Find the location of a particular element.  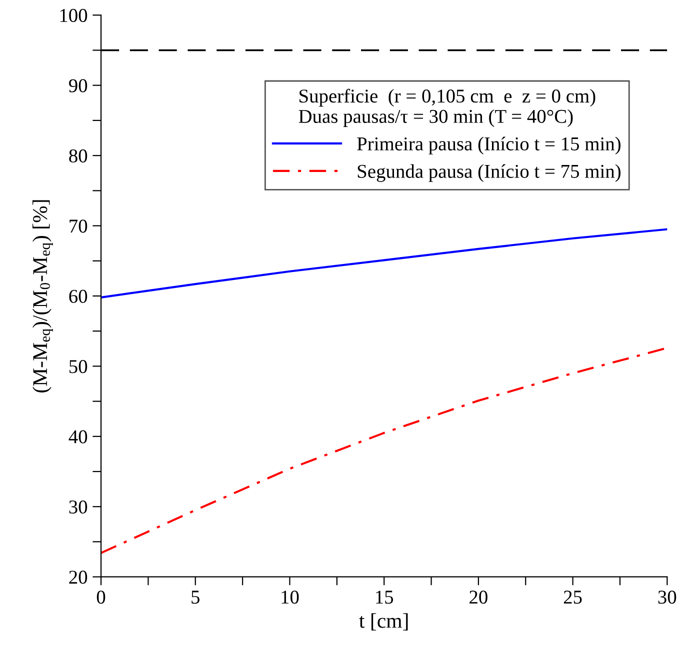

x-tick-label: 20 is located at coordinates (479, 597).